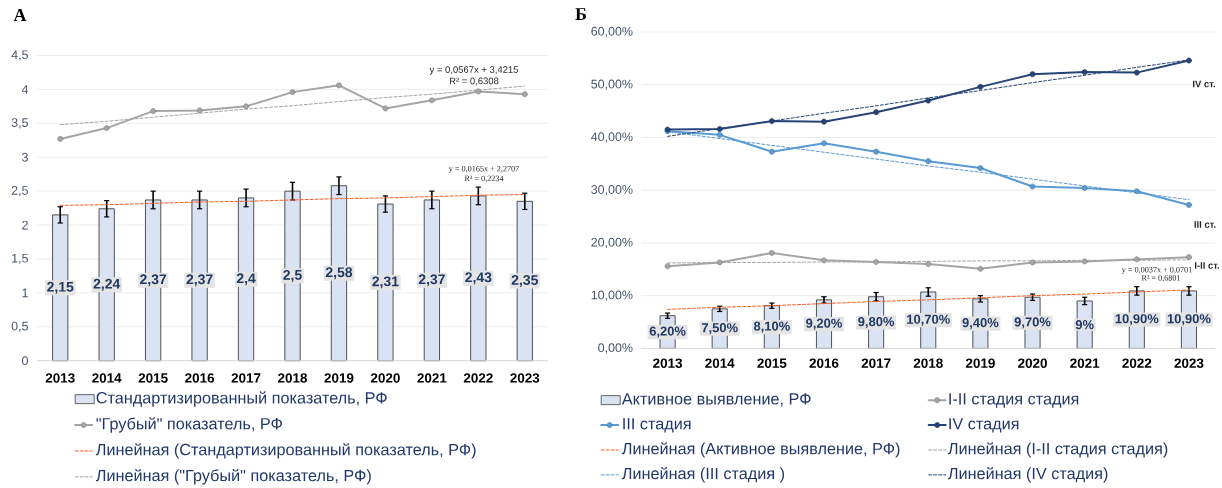 The width and height of the screenshot is (1222, 488). Describe the element at coordinates (984, 425) in the screenshot. I see `legend-label: IV стадия` at that location.